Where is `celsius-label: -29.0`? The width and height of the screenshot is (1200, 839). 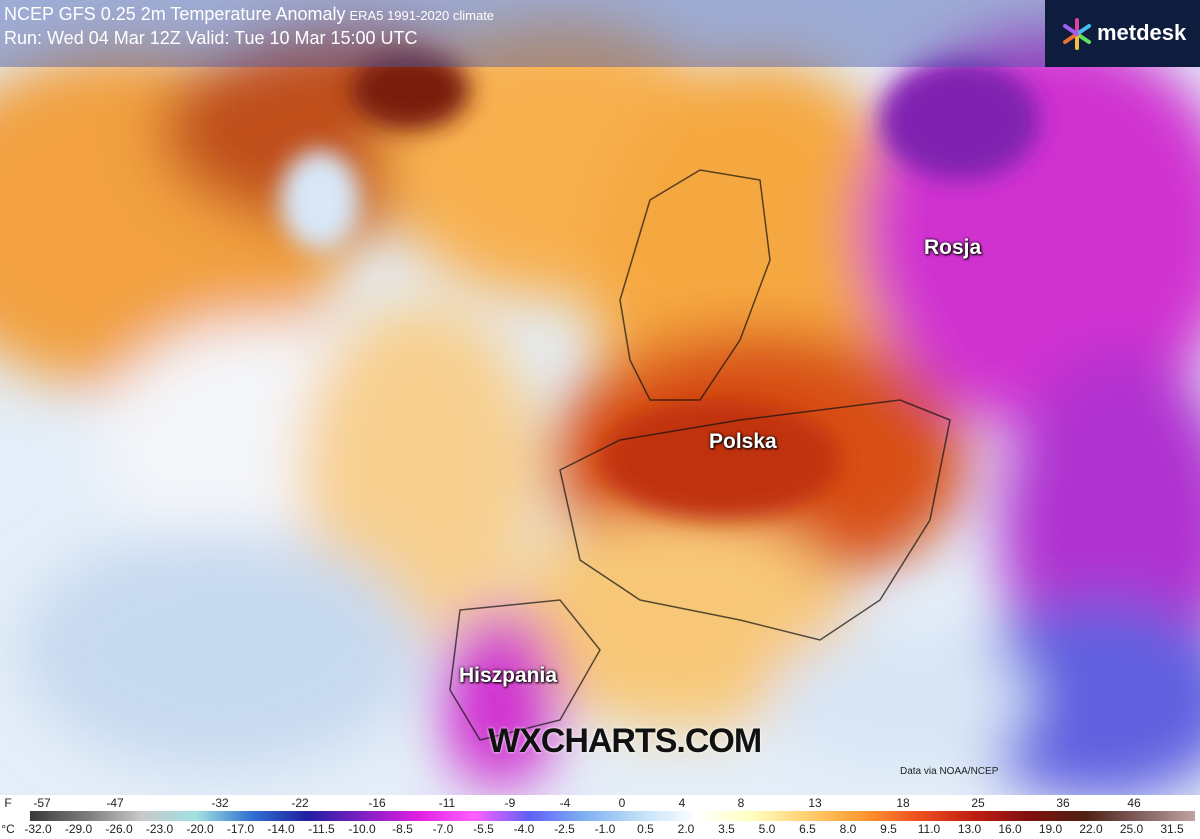 celsius-label: -29.0 is located at coordinates (78, 829).